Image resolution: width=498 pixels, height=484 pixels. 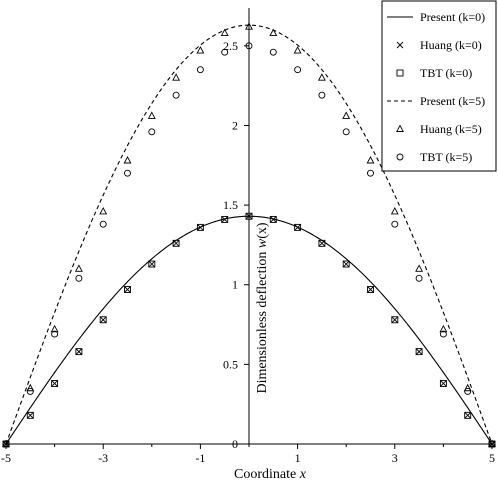 What do you see at coordinates (446, 73) in the screenshot?
I see `legend-label: TBT (k=0)` at bounding box center [446, 73].